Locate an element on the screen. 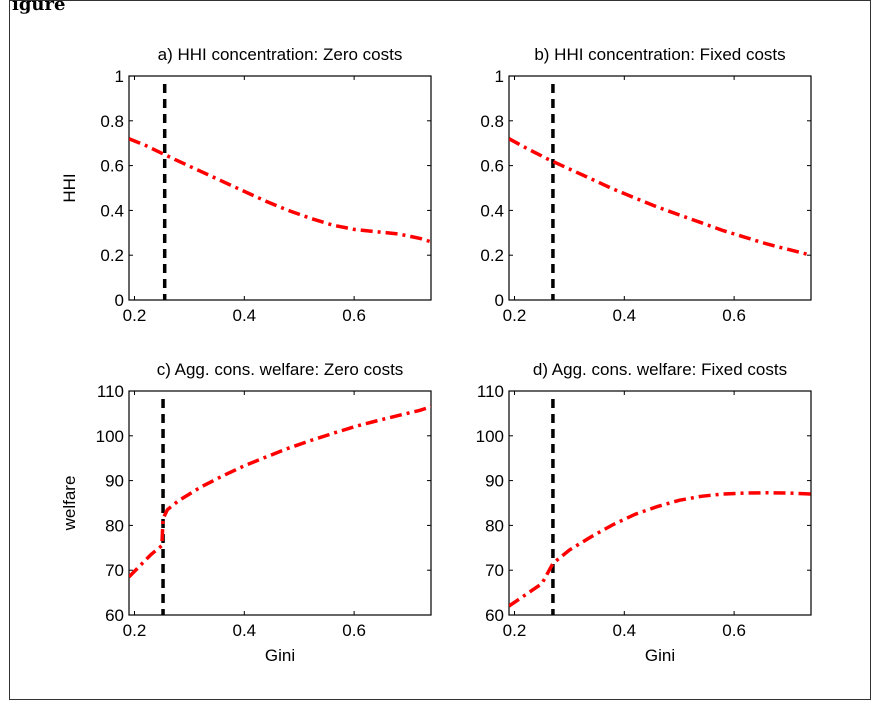 The width and height of the screenshot is (873, 706). subplot-title: d) Agg. cons. welfare: Fixed costs is located at coordinates (660, 369).